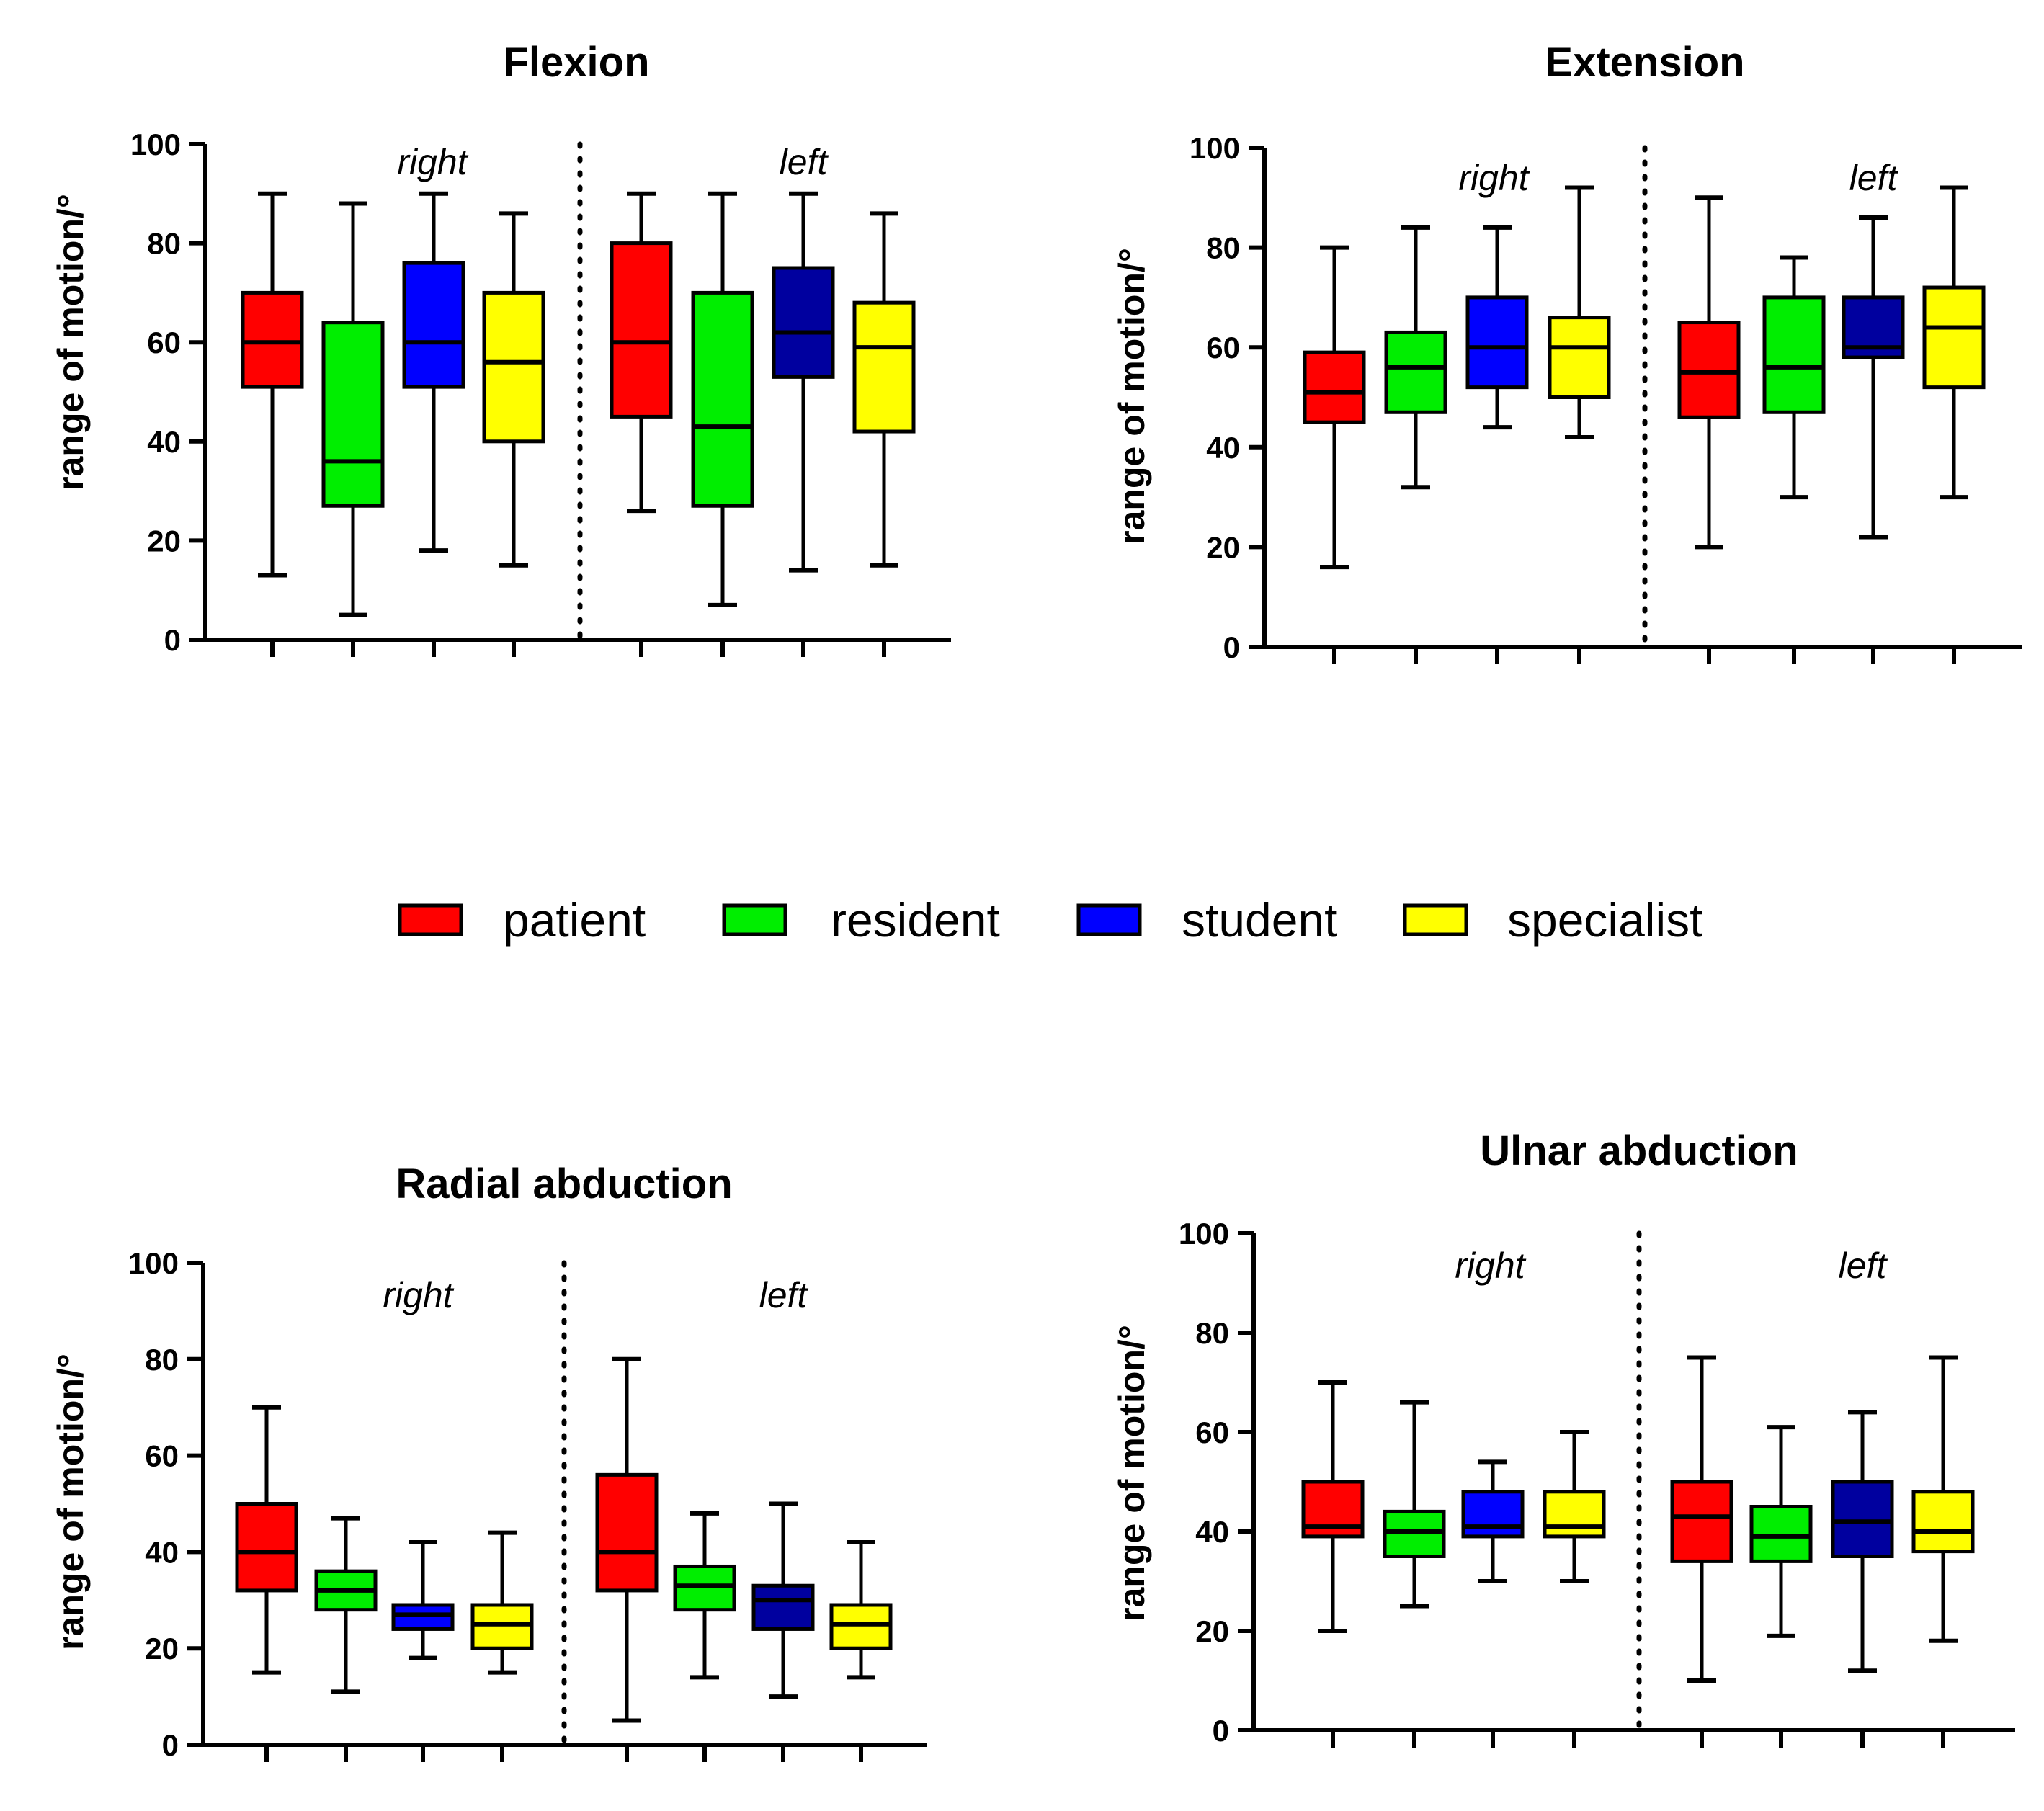  I want to click on legend-item-student: student, so click(1207, 920).